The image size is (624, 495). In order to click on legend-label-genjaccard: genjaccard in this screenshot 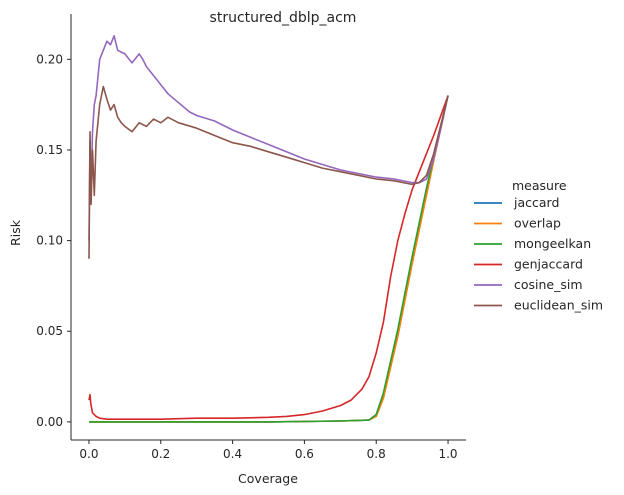, I will do `click(548, 264)`.